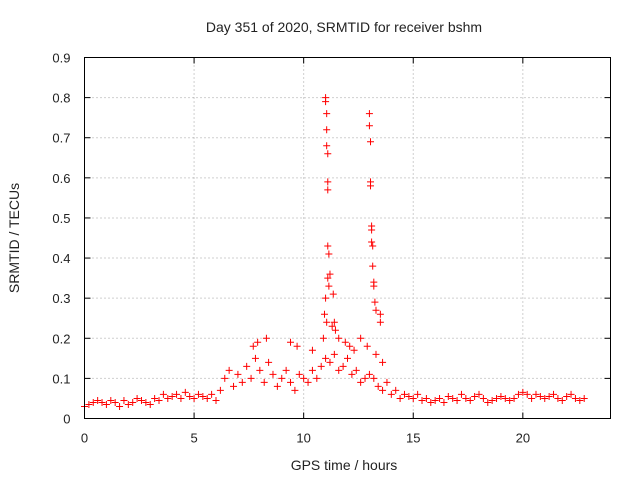  Describe the element at coordinates (523, 438) in the screenshot. I see `x-tick-label: 20` at that location.